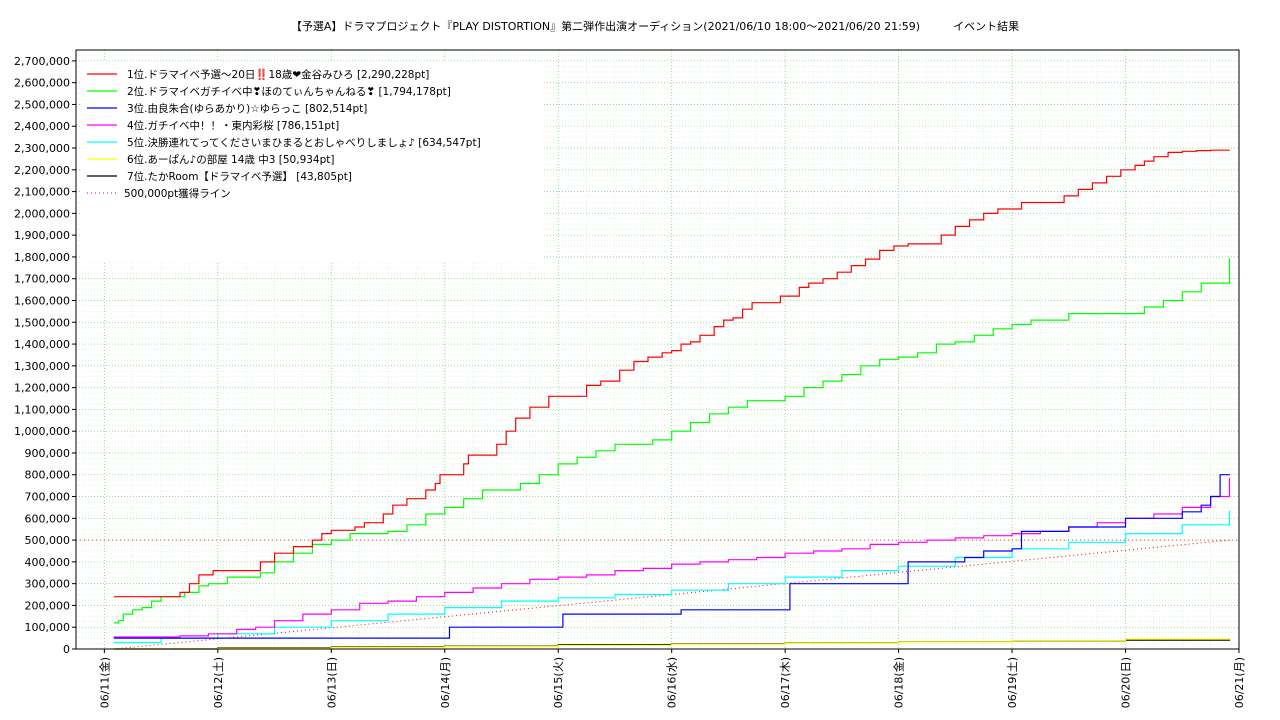 This screenshot has height=720, width=1280. Describe the element at coordinates (66, 649) in the screenshot. I see `y-tick-label: 0` at that location.